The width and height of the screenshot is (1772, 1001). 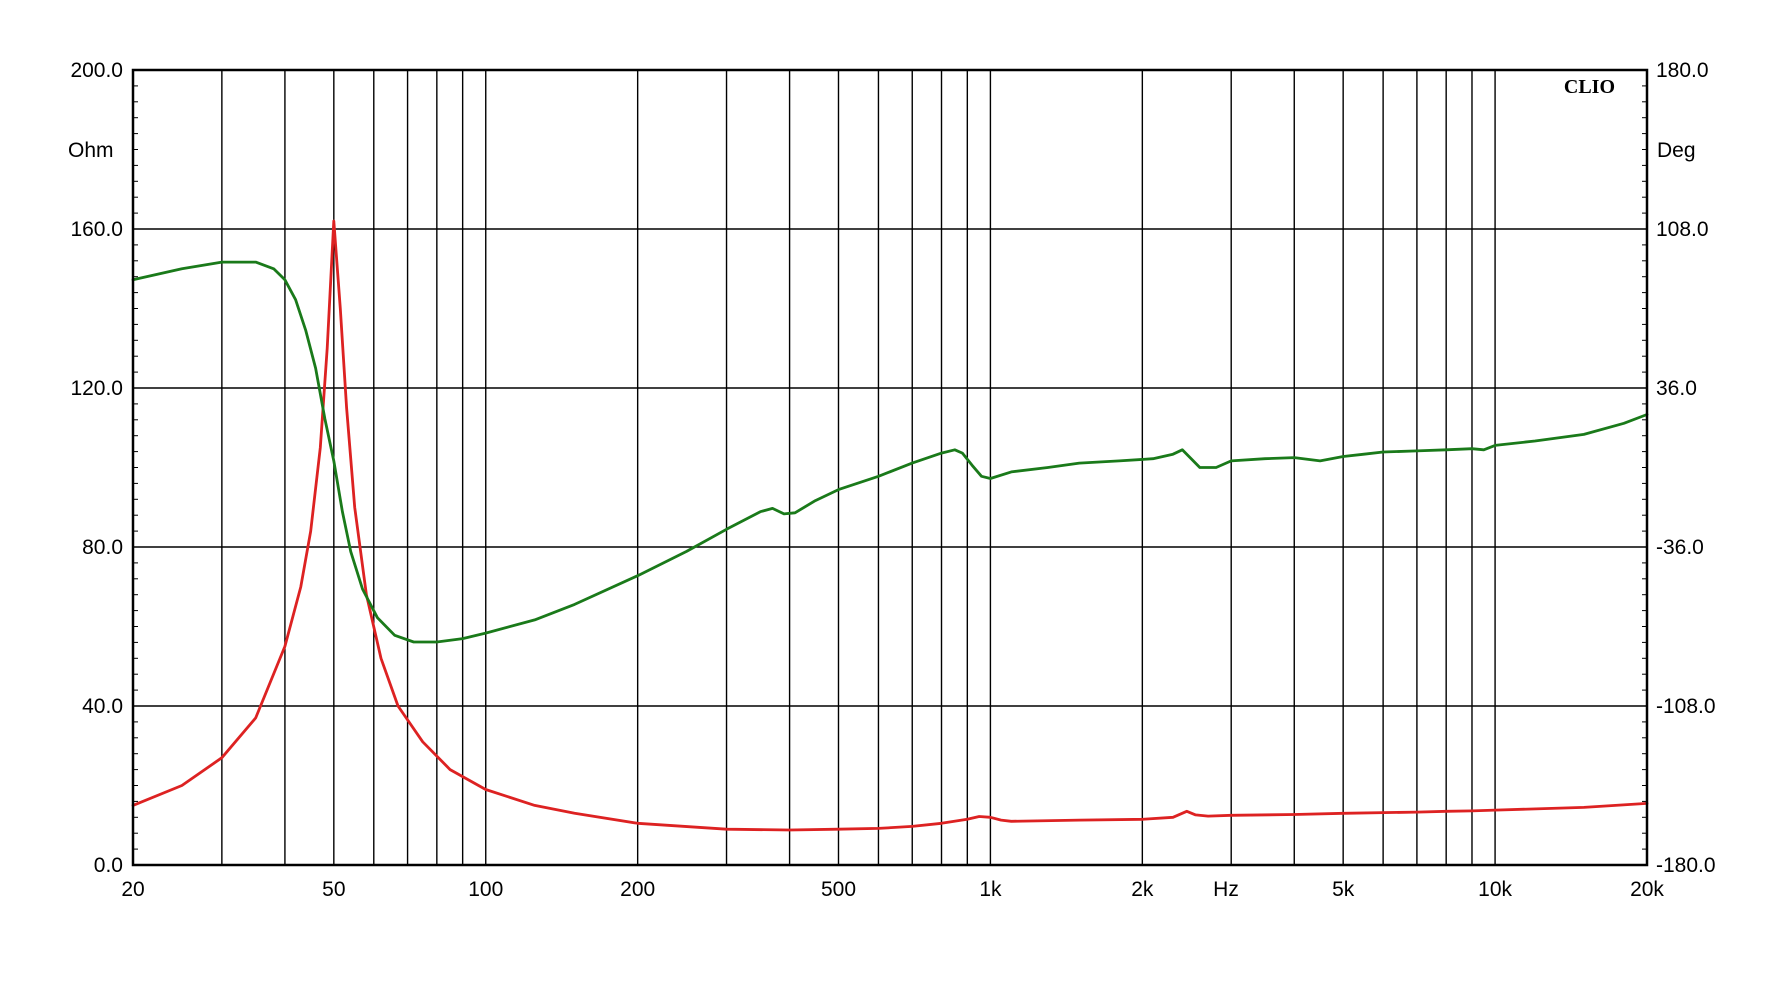 What do you see at coordinates (1682, 70) in the screenshot?
I see `y-right-tick-label: 180.0` at bounding box center [1682, 70].